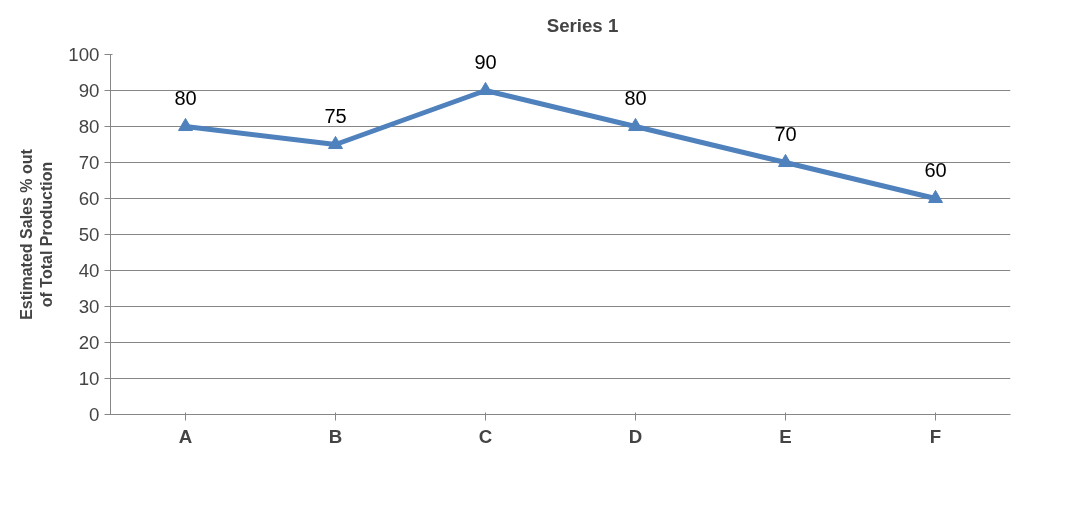 Image resolution: width=1075 pixels, height=518 pixels. Describe the element at coordinates (89, 378) in the screenshot. I see `y-tick-label: 10` at that location.